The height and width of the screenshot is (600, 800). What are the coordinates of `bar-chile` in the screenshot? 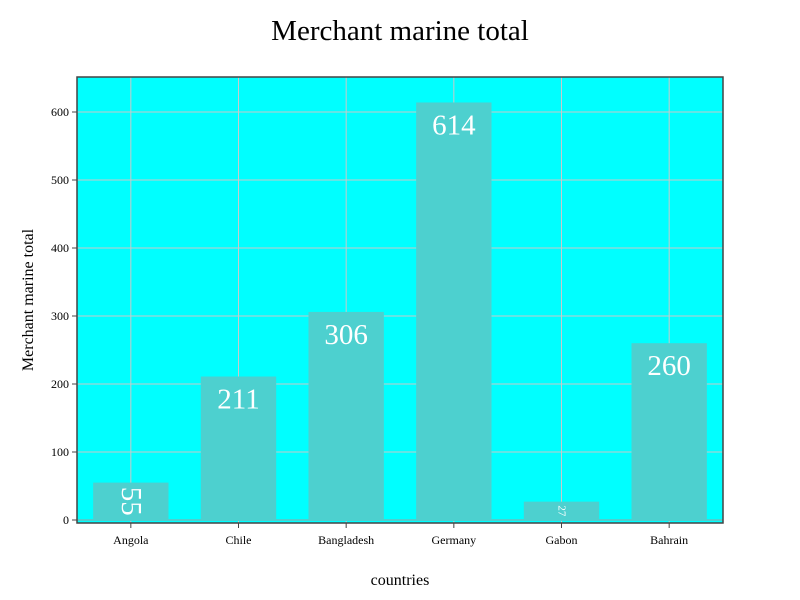 It's located at (238, 448).